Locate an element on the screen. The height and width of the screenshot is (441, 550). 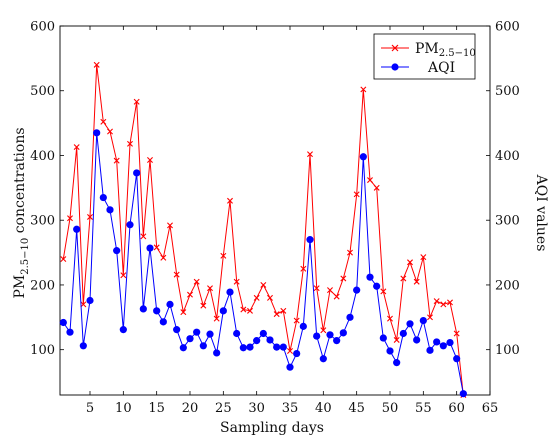
x-tick-label: 35 is located at coordinates (290, 408).